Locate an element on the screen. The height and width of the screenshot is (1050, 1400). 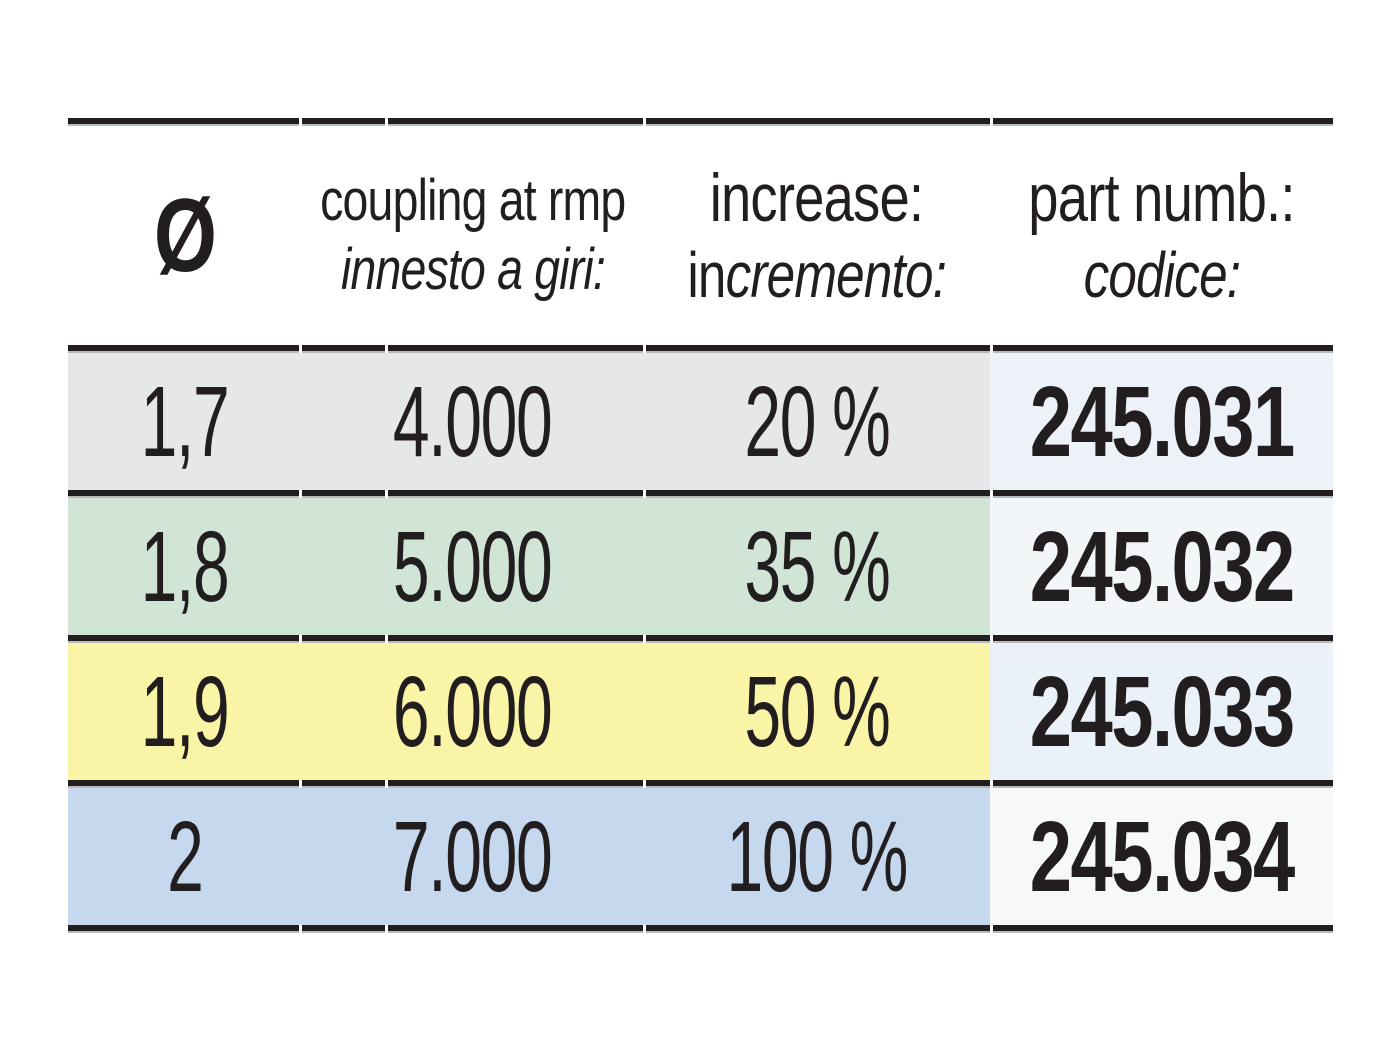
cell-increase: 100 % is located at coordinates (816, 856).